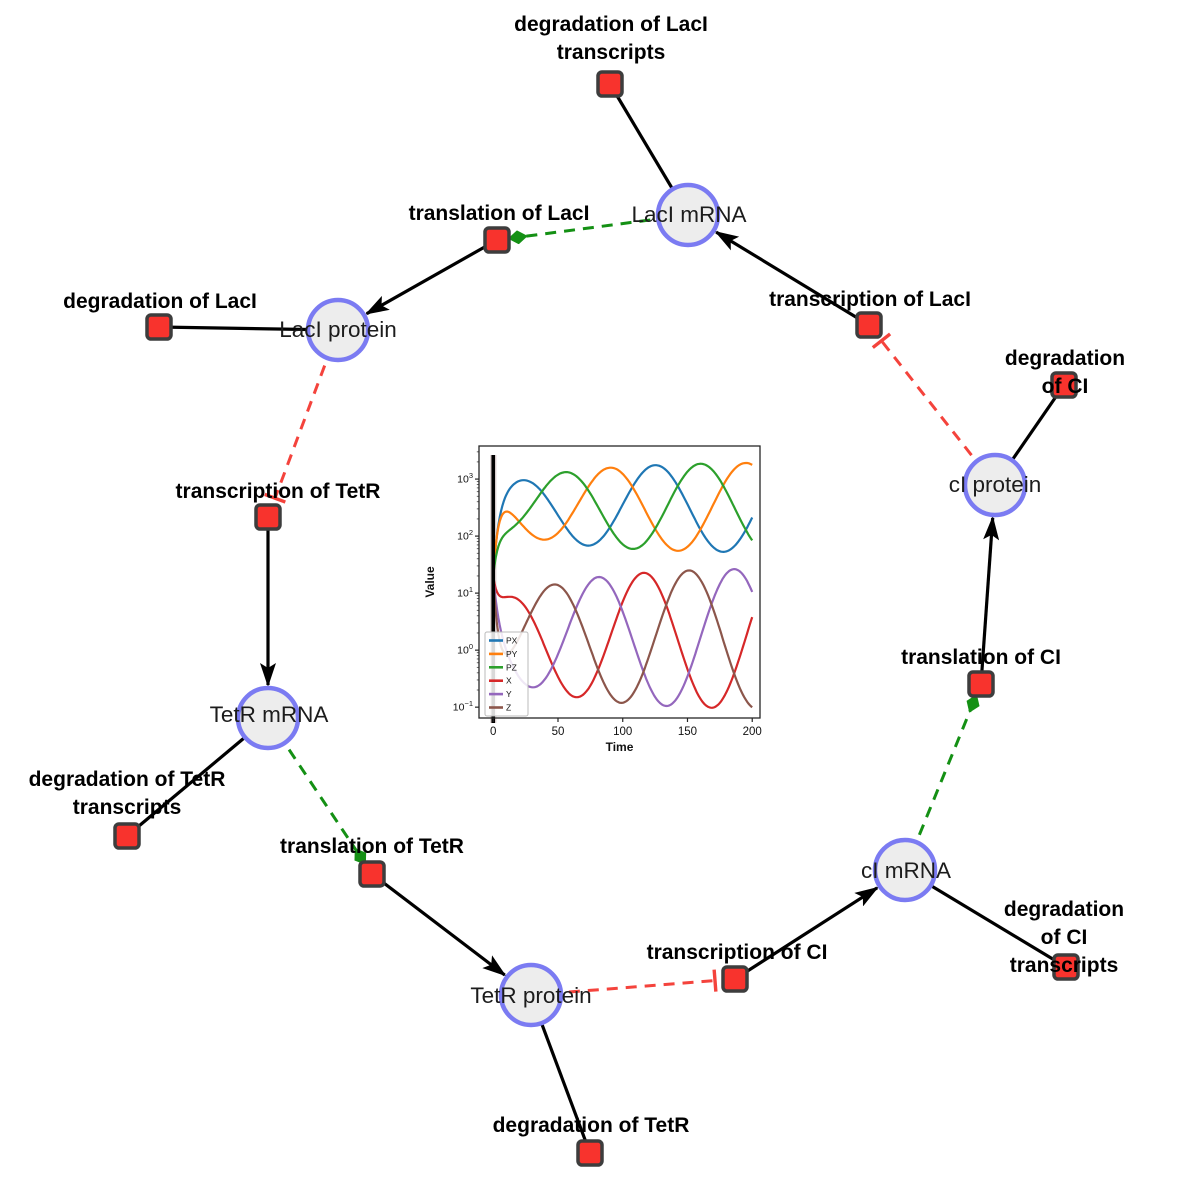 The height and width of the screenshot is (1200, 1189). Describe the element at coordinates (792, 278) in the screenshot. I see `edge-production-transcription-laci-to-laci-mrna` at that location.